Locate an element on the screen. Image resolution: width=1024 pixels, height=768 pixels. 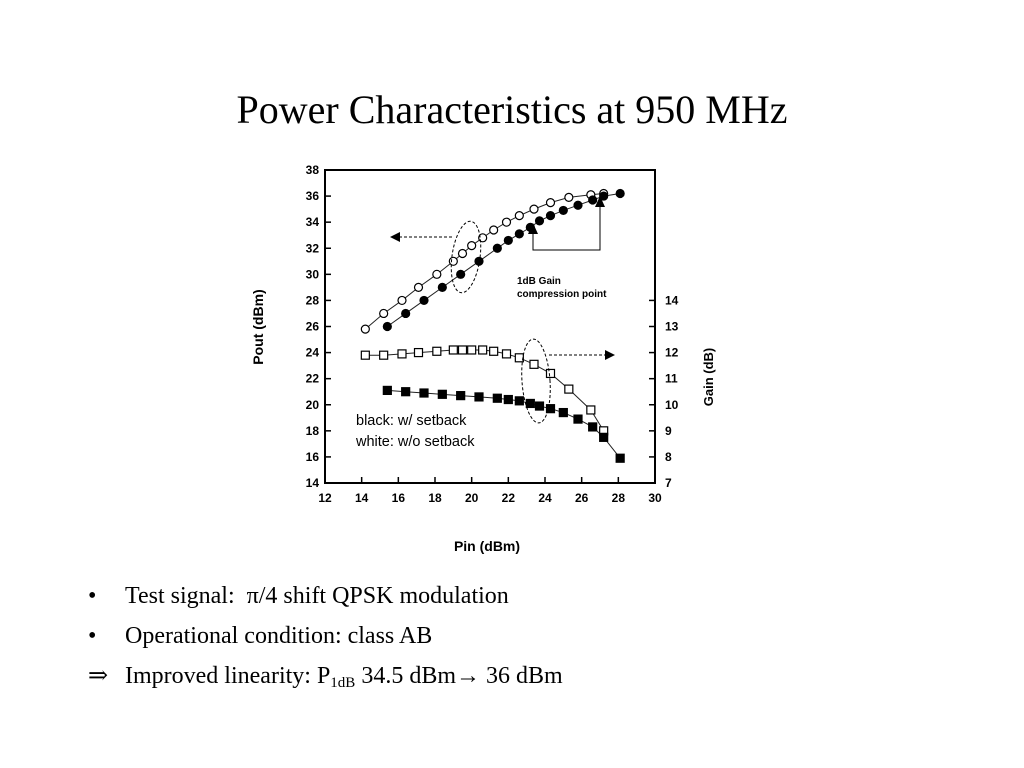
x-tick-label: 30 is located at coordinates (655, 498).